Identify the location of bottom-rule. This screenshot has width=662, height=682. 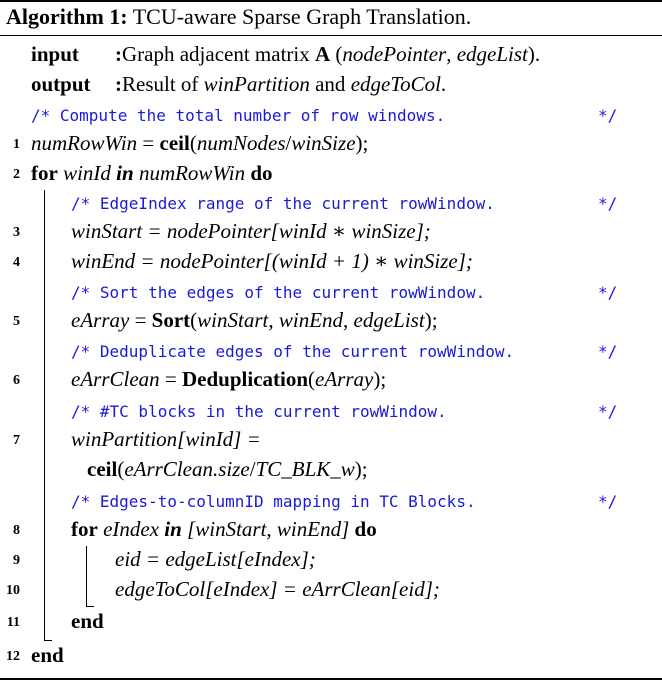
(331, 679).